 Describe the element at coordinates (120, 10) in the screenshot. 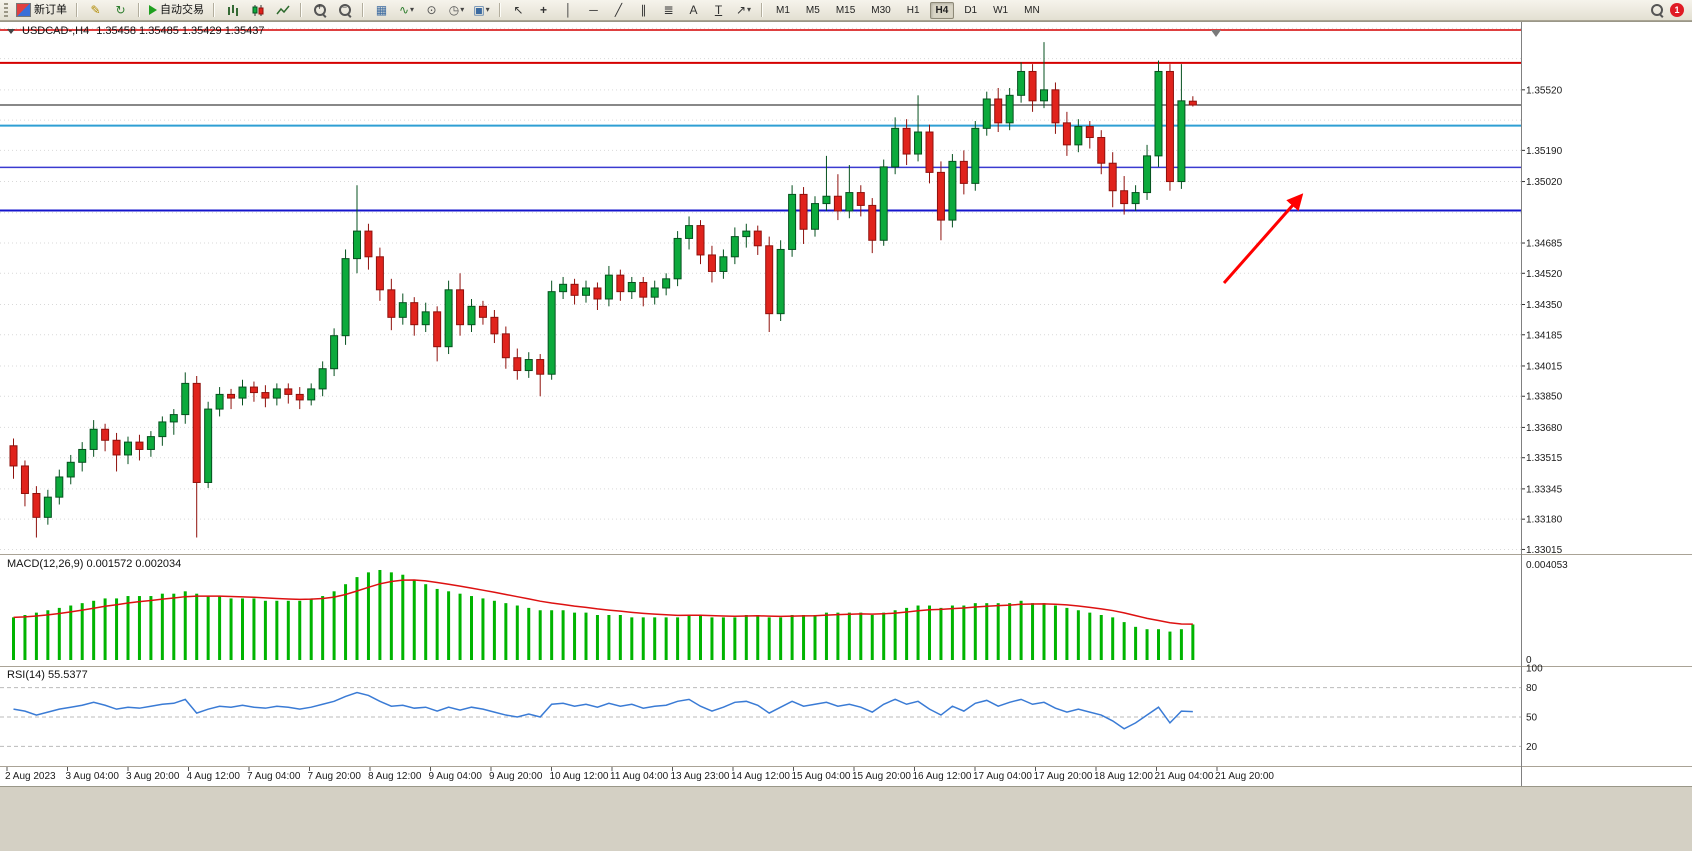

I see `refresh-button: ↻` at that location.